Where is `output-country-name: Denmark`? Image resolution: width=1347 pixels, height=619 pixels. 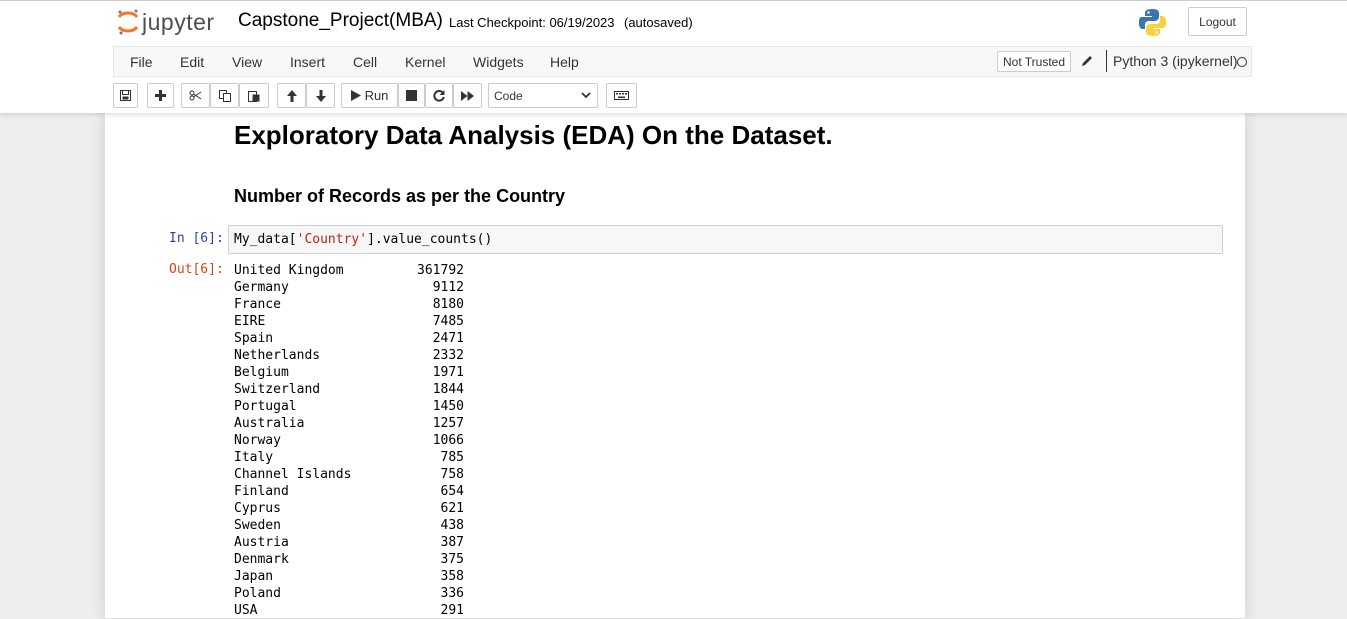
output-country-name: Denmark is located at coordinates (261, 559).